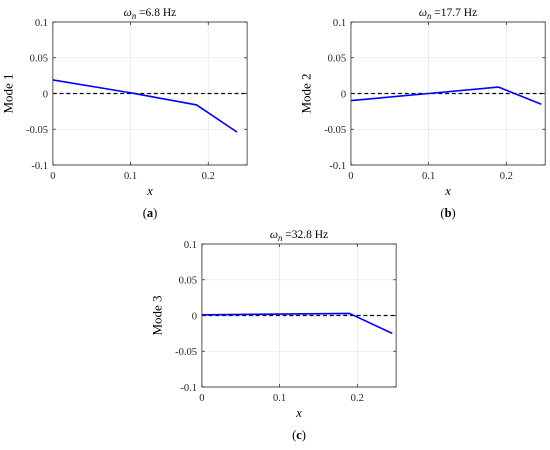  I want to click on panel-letter: b, so click(448, 213).